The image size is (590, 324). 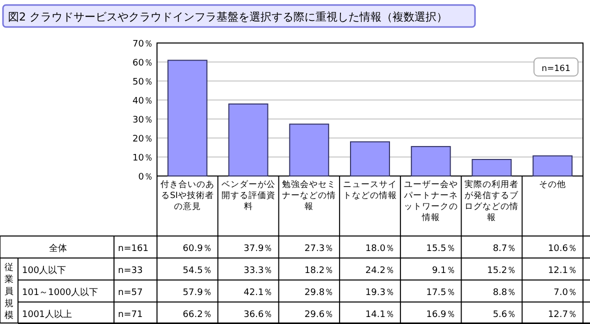 I want to click on text: 12.1％, so click(x=562, y=271).